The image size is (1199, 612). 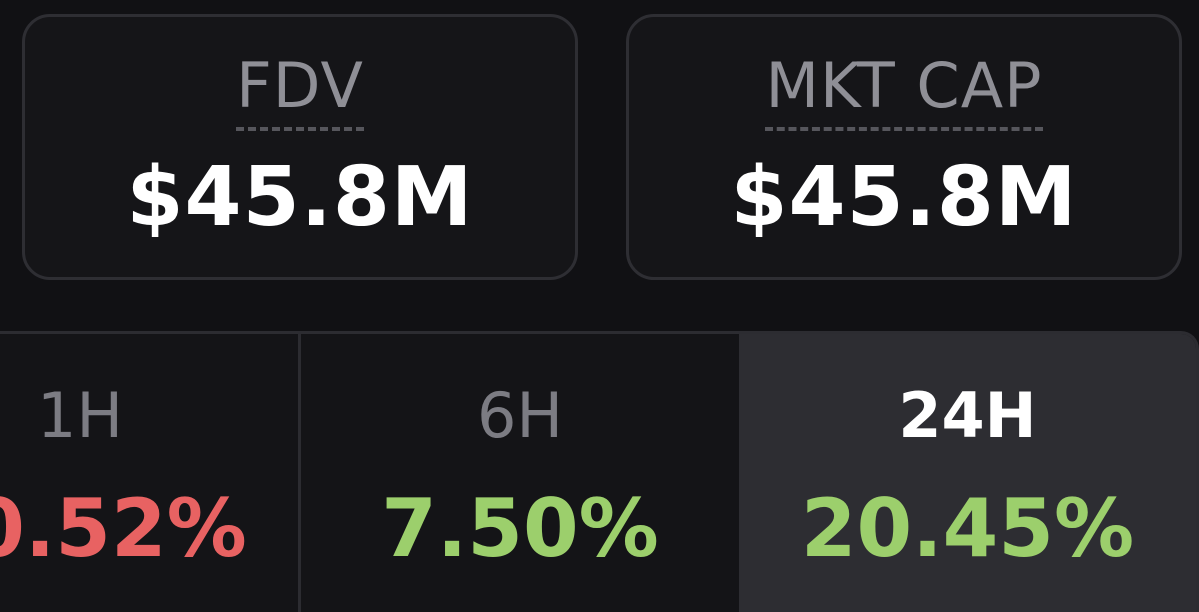 I want to click on period-change-24h: 20.45%, so click(x=967, y=528).